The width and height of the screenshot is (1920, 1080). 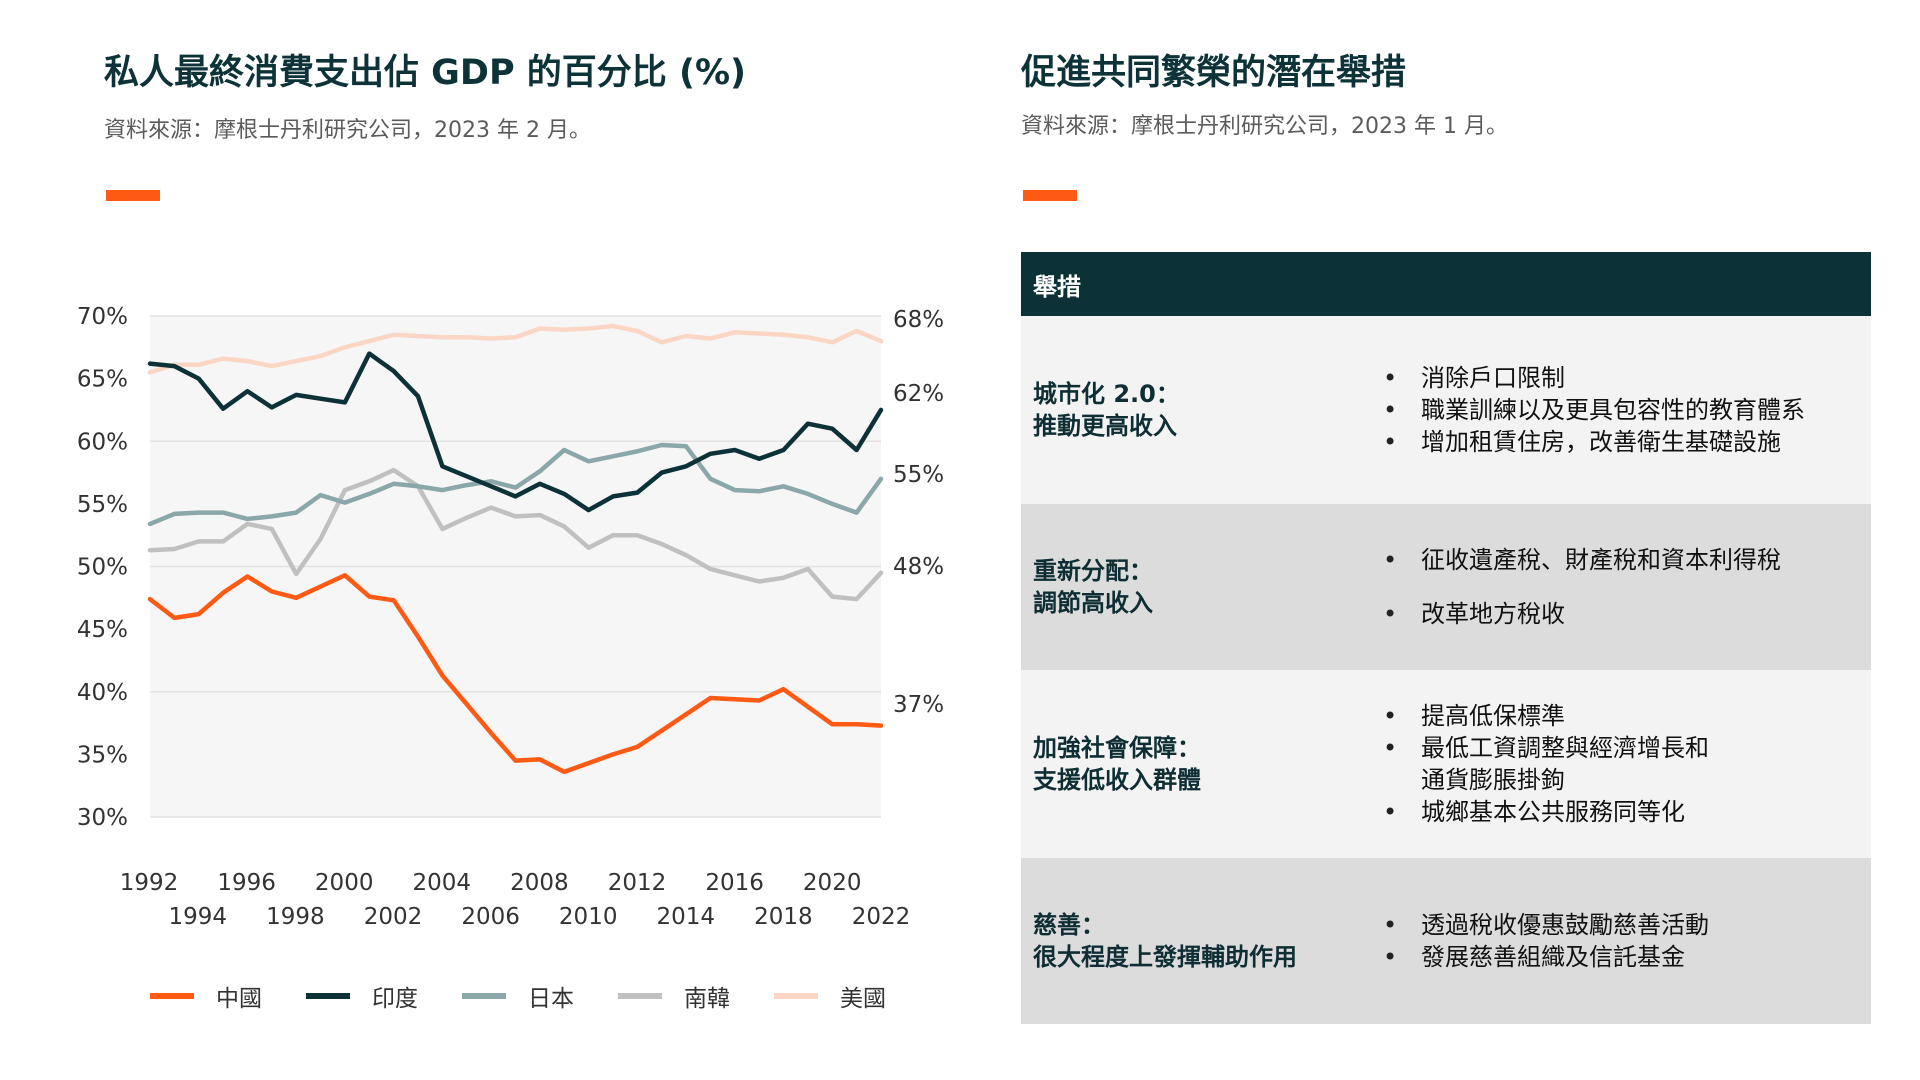 I want to click on table-row: 重新分配： 調節高收入 征收遺產稅、財產稅和資本利得稅 改革地方稅收, so click(x=1446, y=587).